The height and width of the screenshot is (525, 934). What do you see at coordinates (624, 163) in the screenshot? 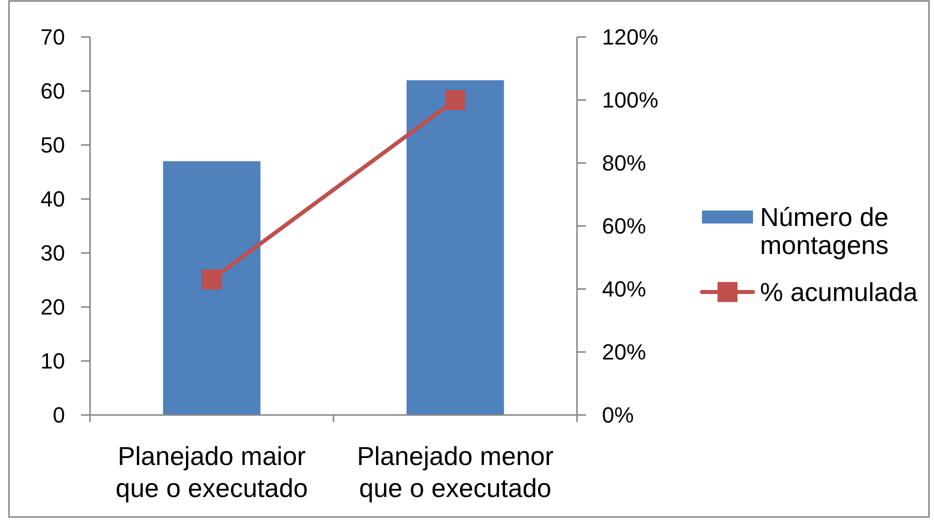
I see `y2-tick-label: 80%` at bounding box center [624, 163].